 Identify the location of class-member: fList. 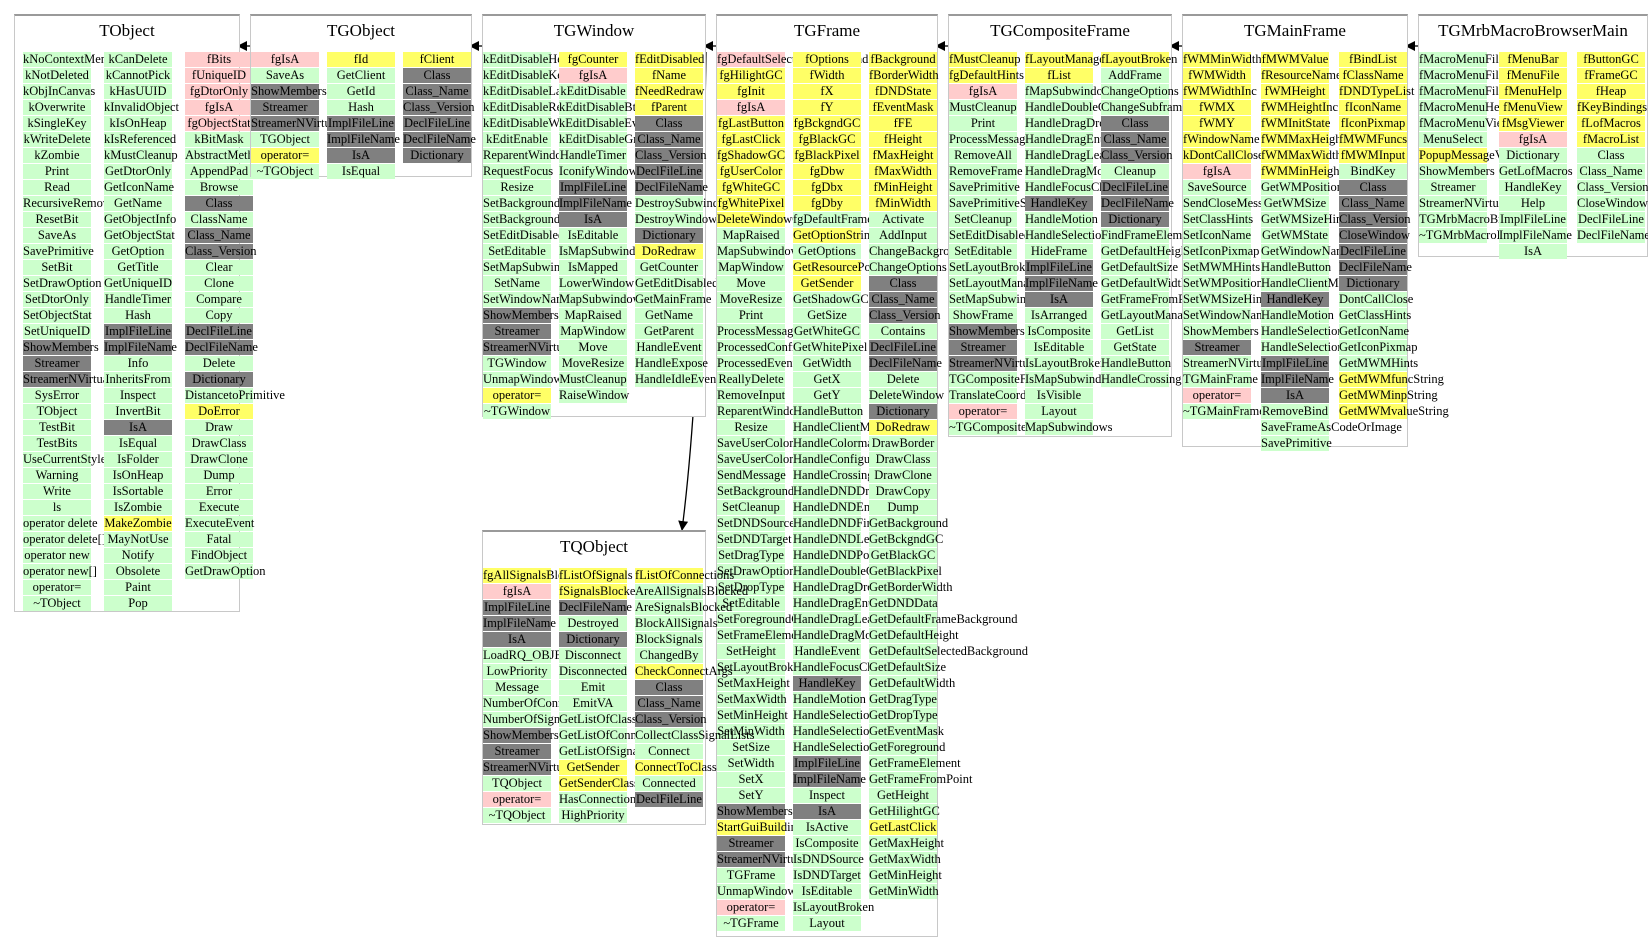
(1059, 75).